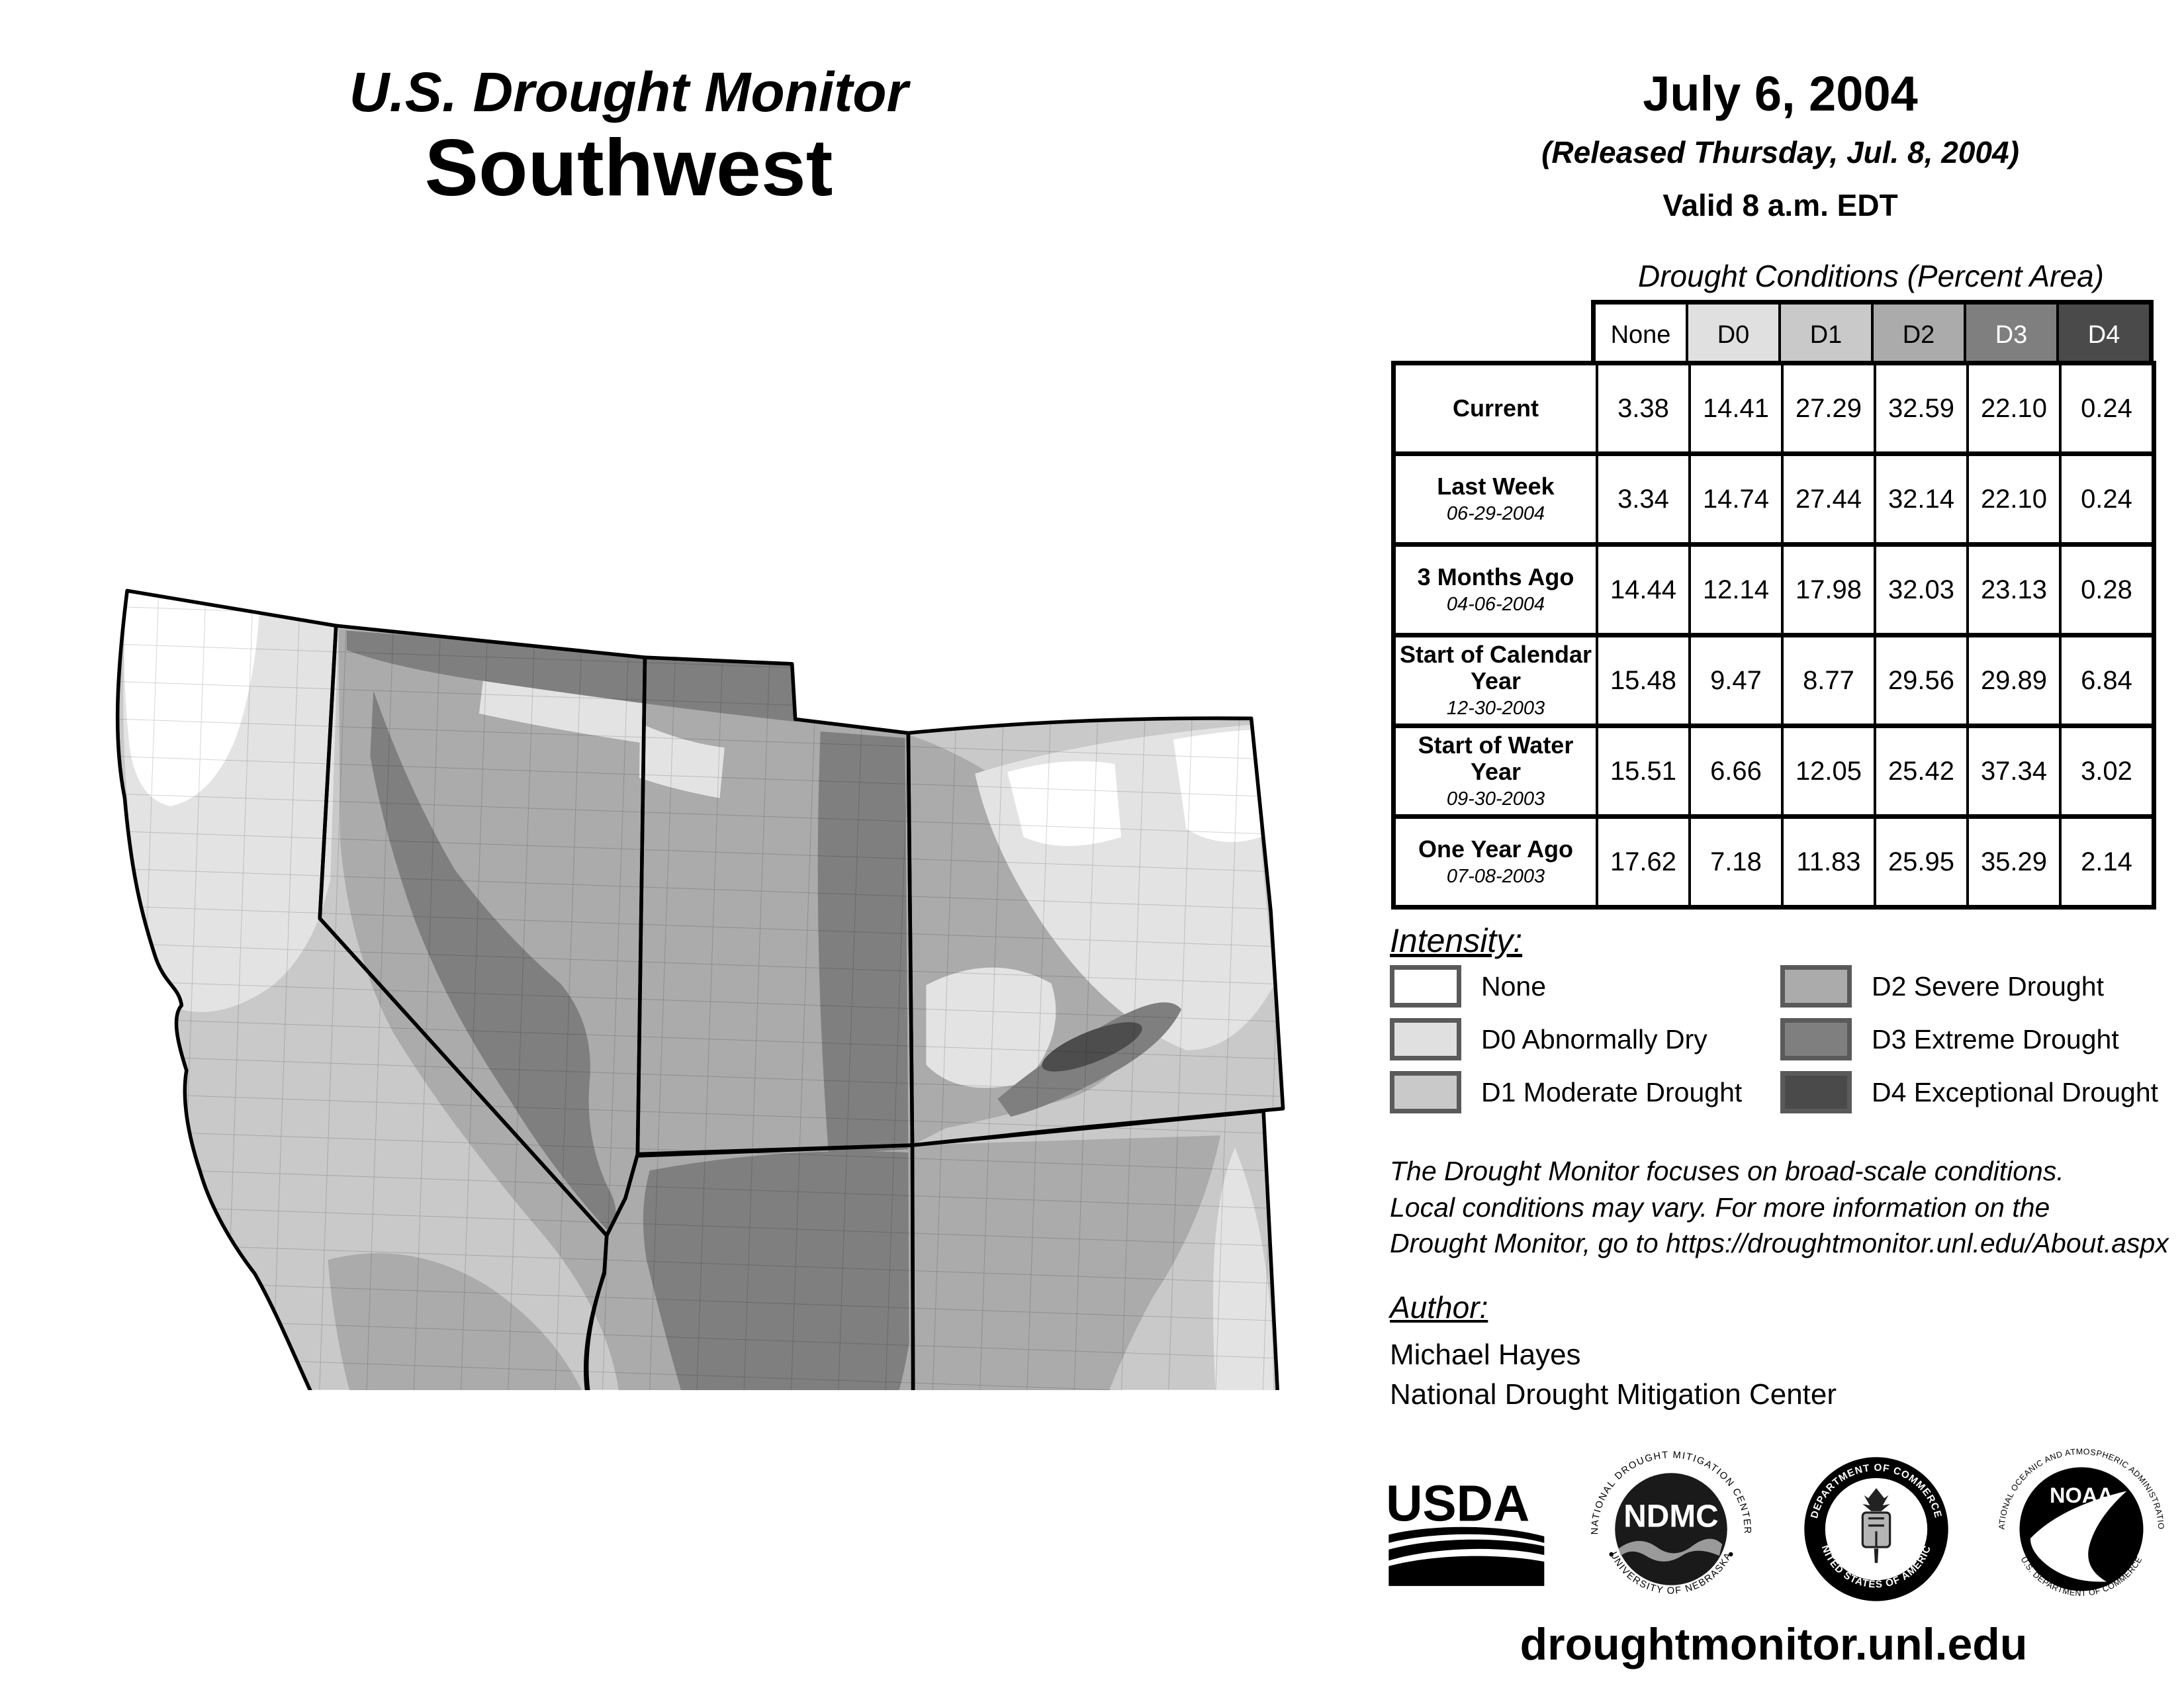 The height and width of the screenshot is (1688, 2184). I want to click on title-block: U.S. Drought Monitor Southwest, so click(629, 138).